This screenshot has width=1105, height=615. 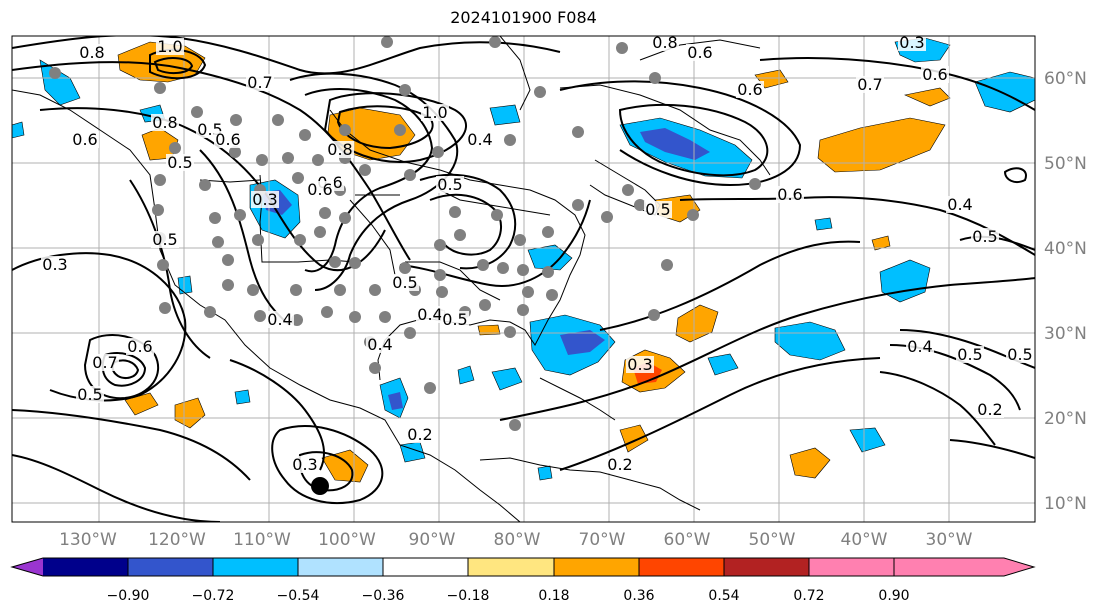 What do you see at coordinates (213, 596) in the screenshot?
I see `colorbar-tick-label: −0.72` at bounding box center [213, 596].